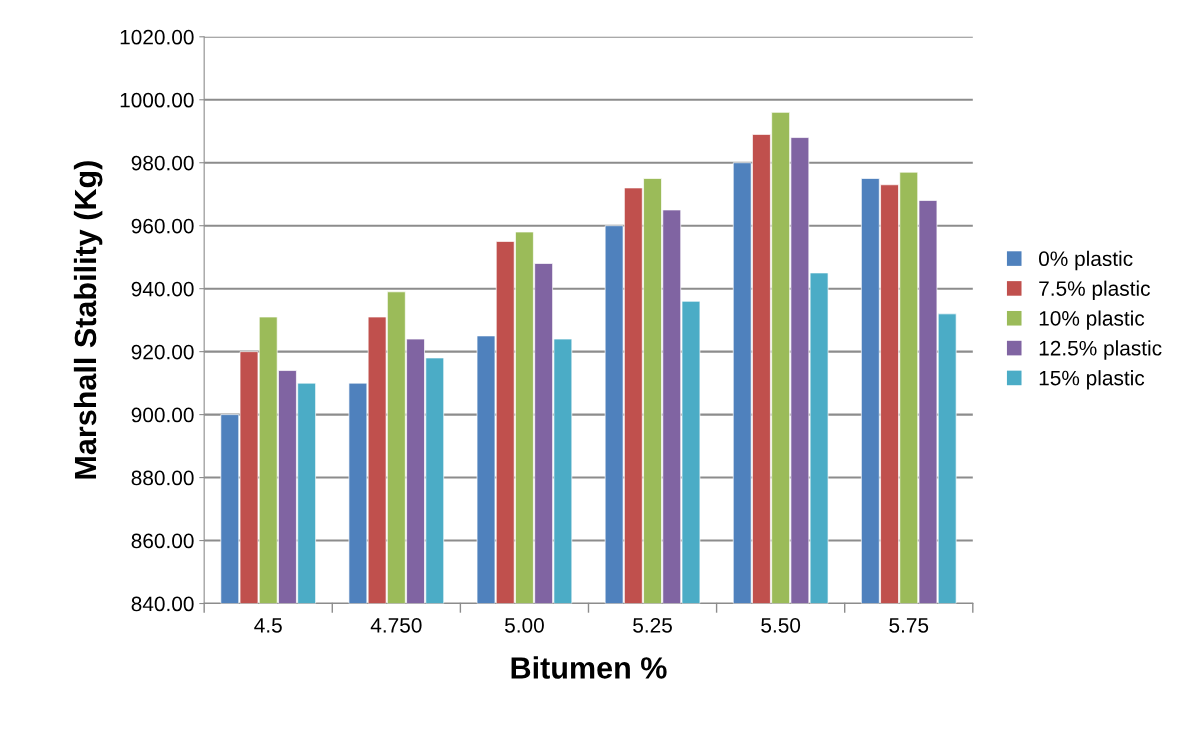 This screenshot has width=1201, height=736. I want to click on x-tick-label: 4.5, so click(268, 625).